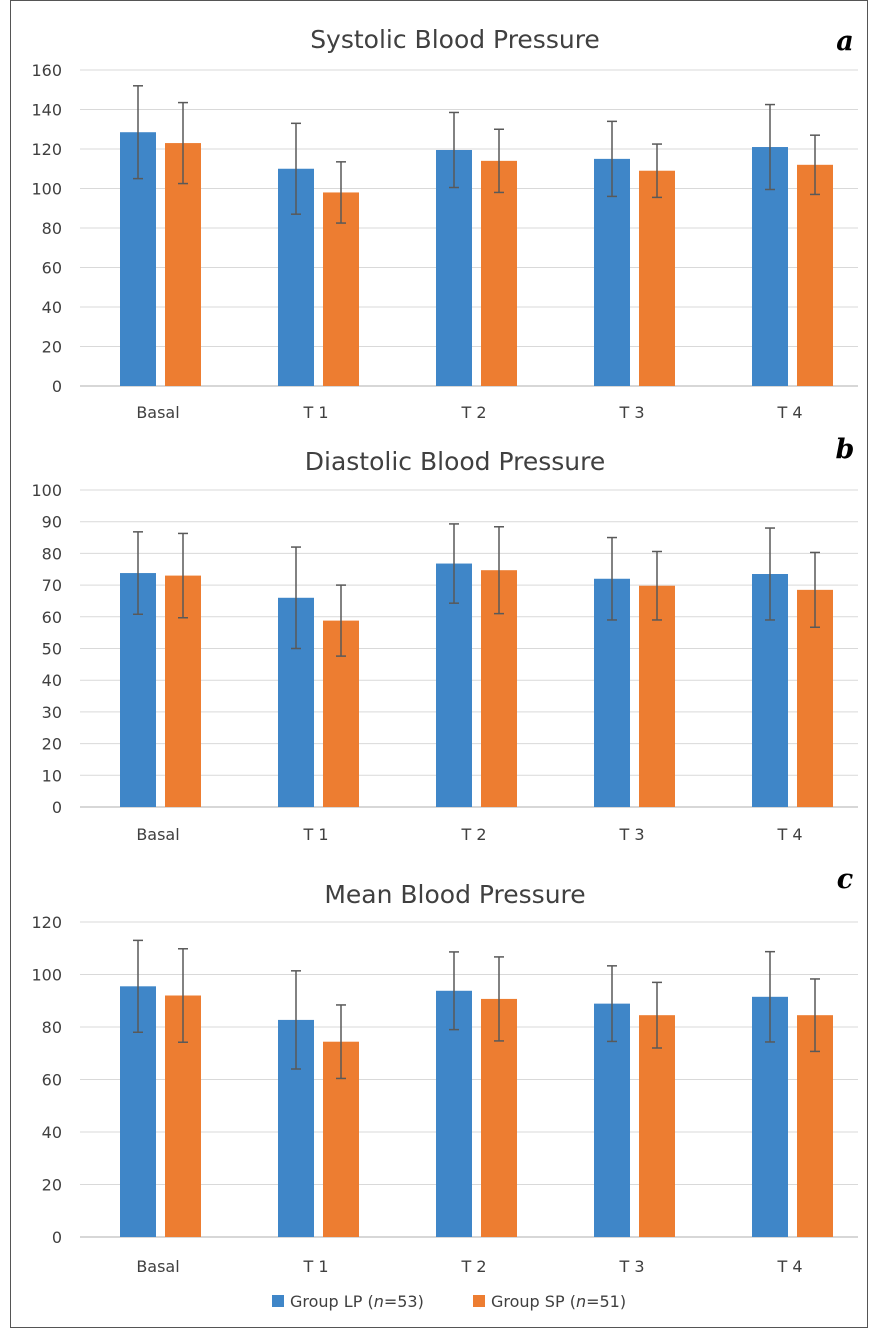 The image size is (874, 1333). Describe the element at coordinates (455, 39) in the screenshot. I see `chart-title: Systolic Blood Pressure` at that location.